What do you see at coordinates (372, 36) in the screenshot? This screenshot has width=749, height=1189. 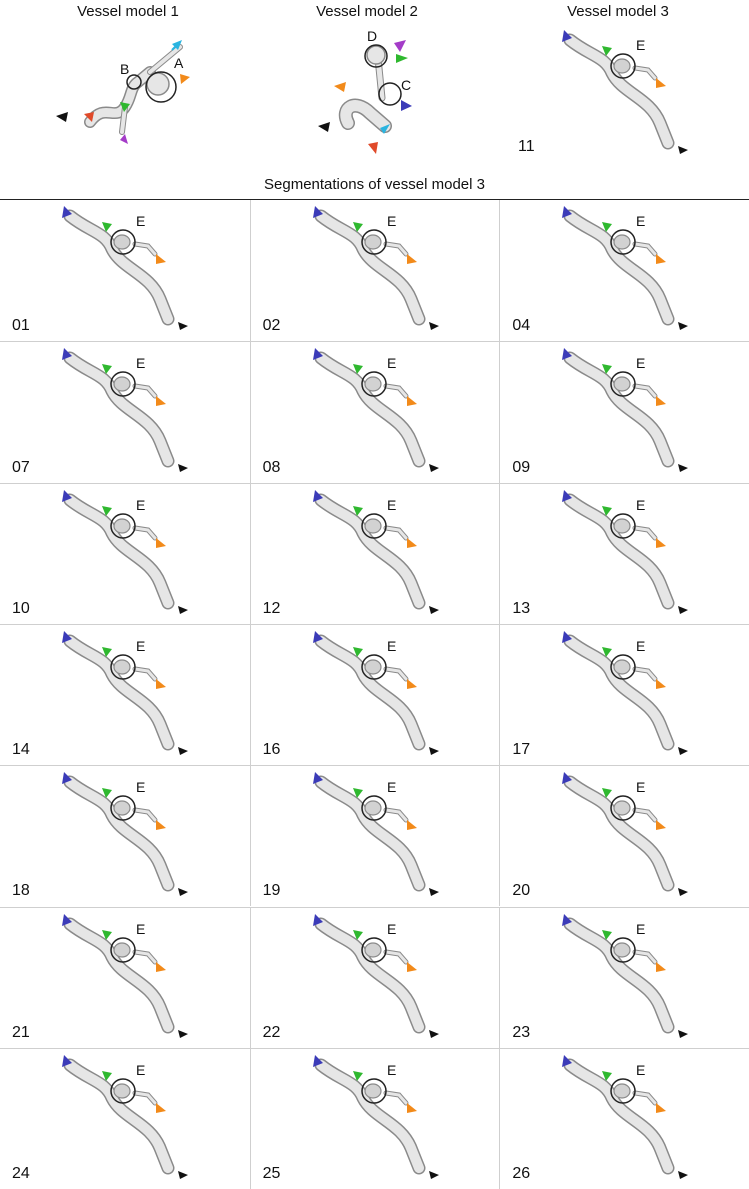 I see `label-d: D` at bounding box center [372, 36].